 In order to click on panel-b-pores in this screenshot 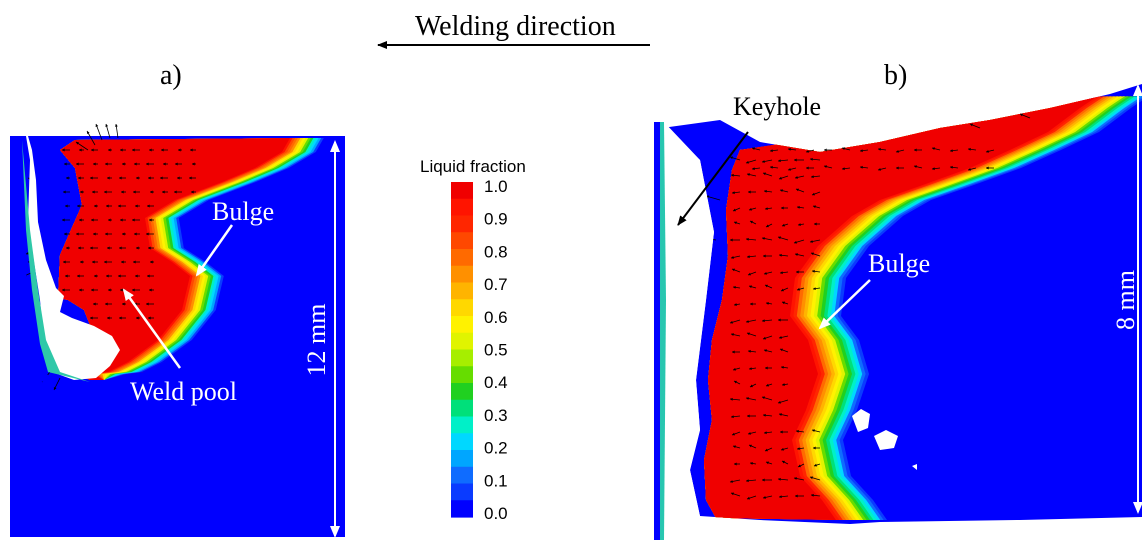, I will do `click(884, 439)`.